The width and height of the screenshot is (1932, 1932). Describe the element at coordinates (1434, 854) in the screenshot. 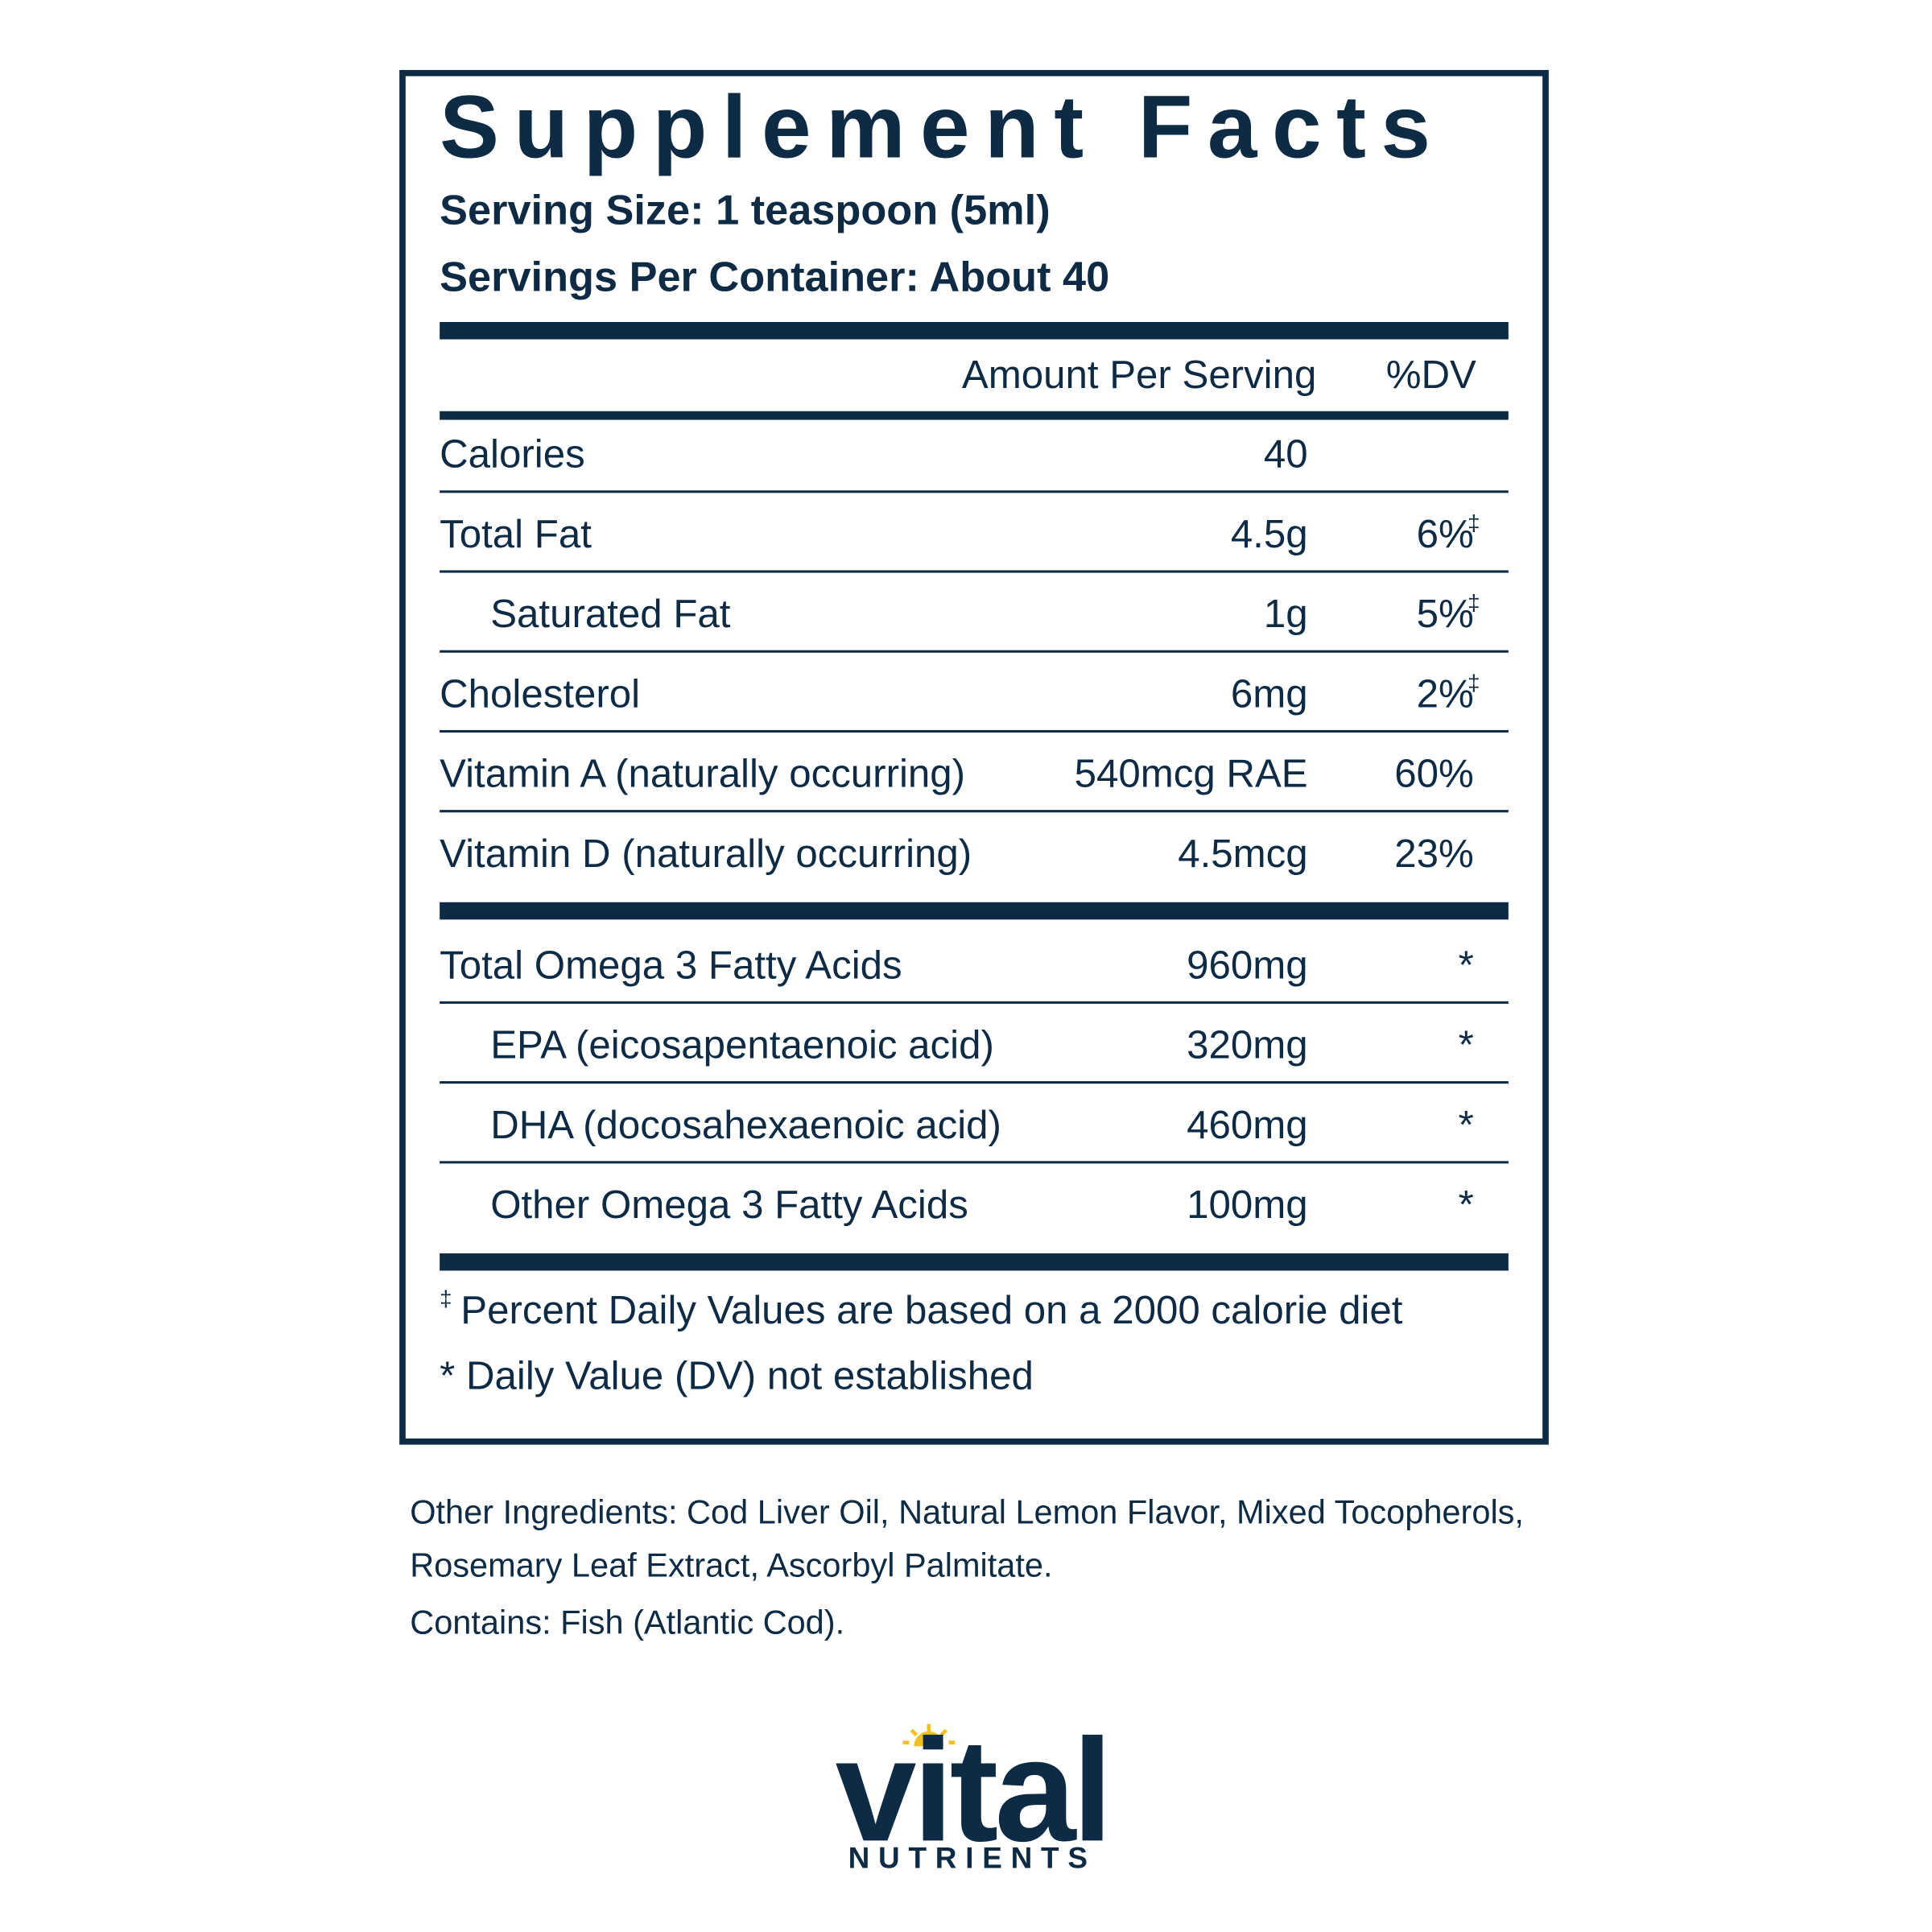

I see `nutrient-dv: 23%` at that location.